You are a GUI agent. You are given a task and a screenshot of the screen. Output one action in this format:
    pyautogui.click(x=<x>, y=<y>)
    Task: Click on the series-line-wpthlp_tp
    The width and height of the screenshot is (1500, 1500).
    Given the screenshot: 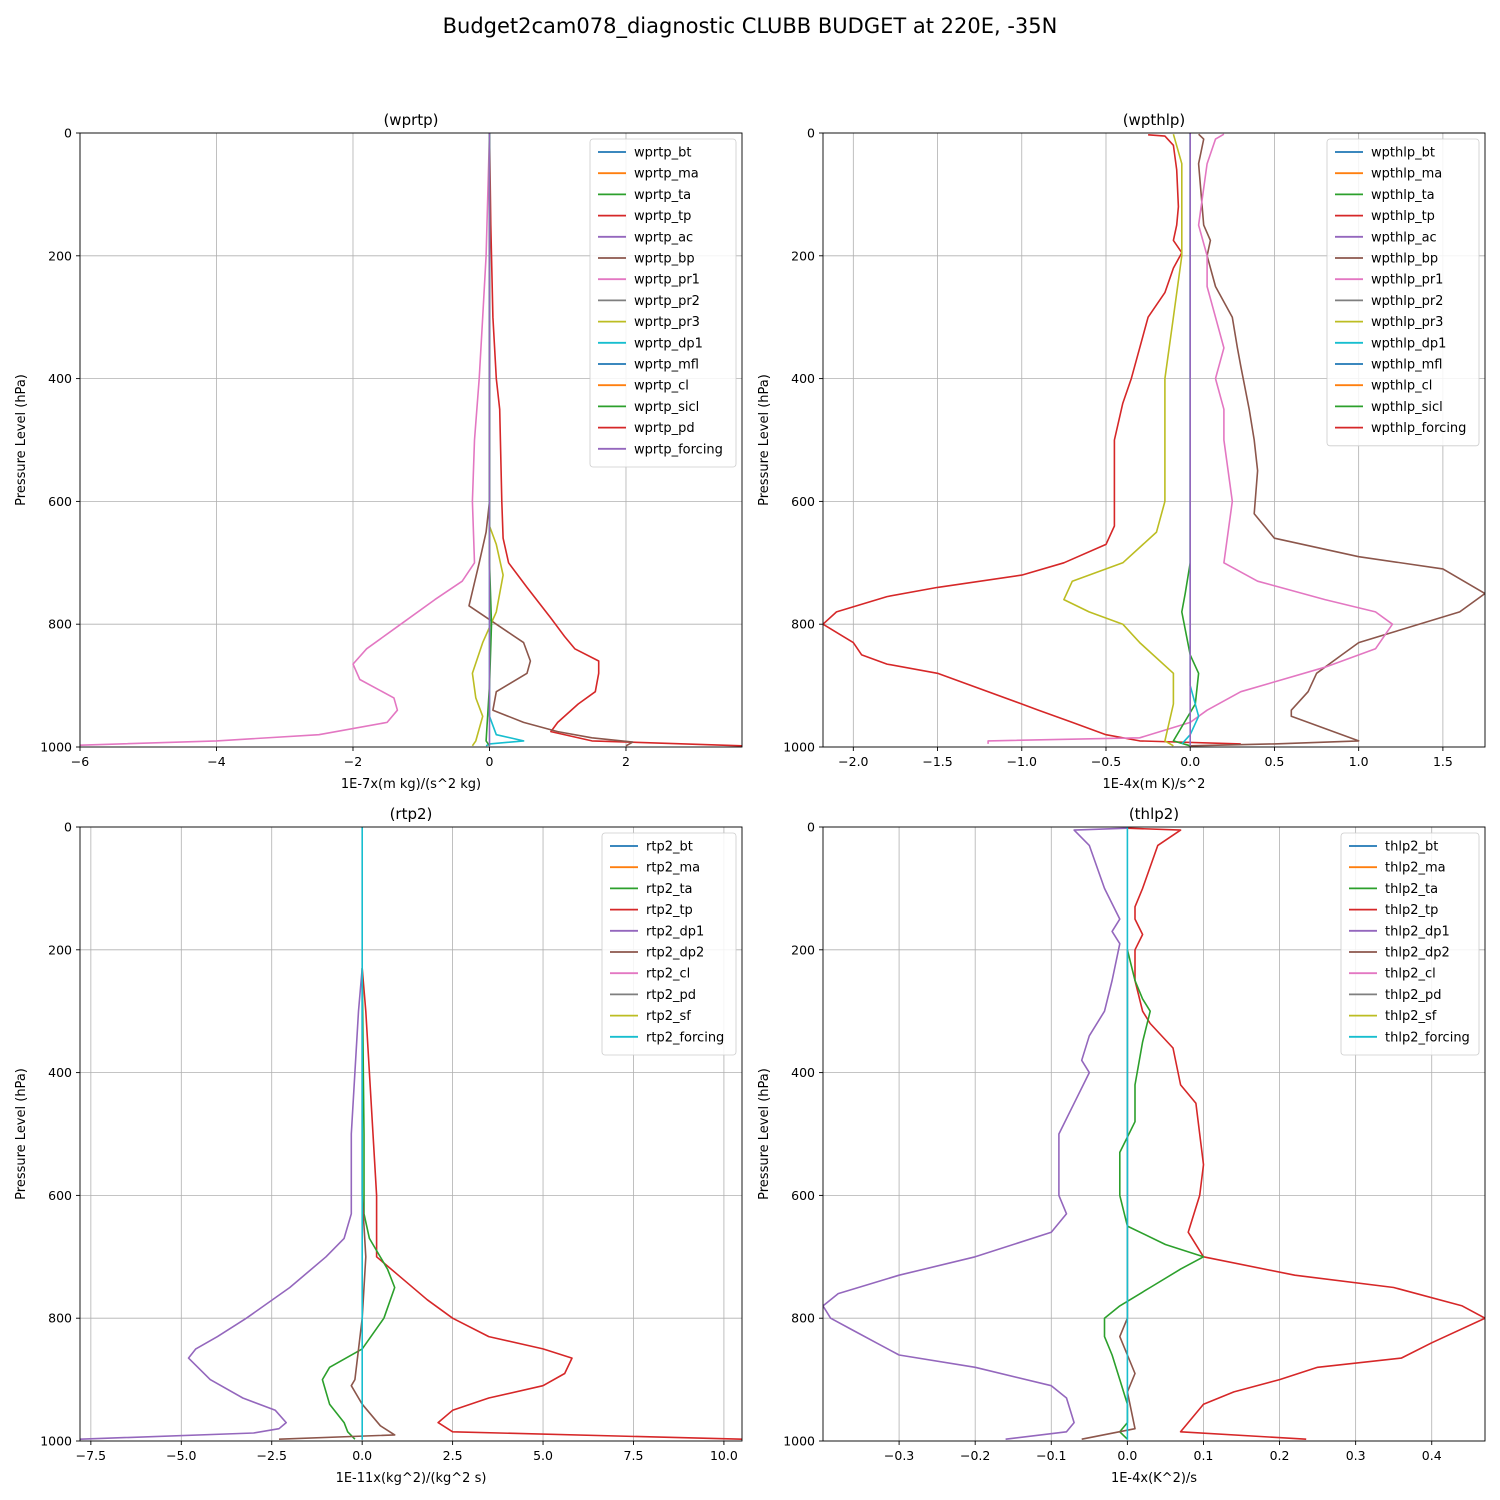 What is the action you would take?
    pyautogui.click(x=1032, y=439)
    